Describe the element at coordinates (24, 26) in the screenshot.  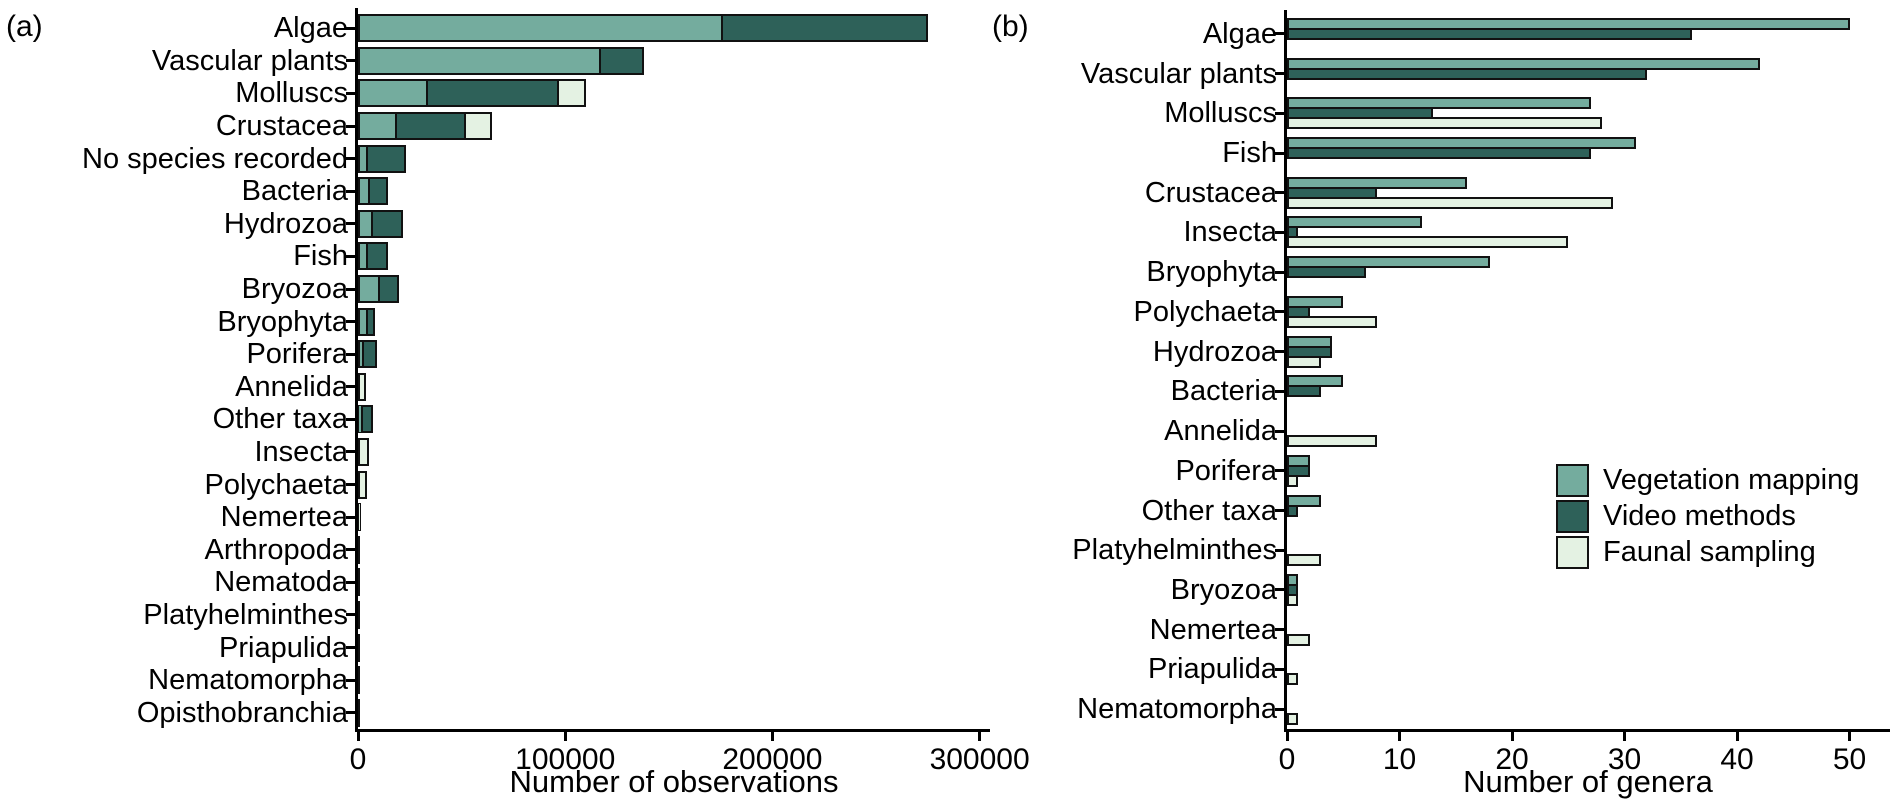
I see `panel-a-letter: (a)` at that location.